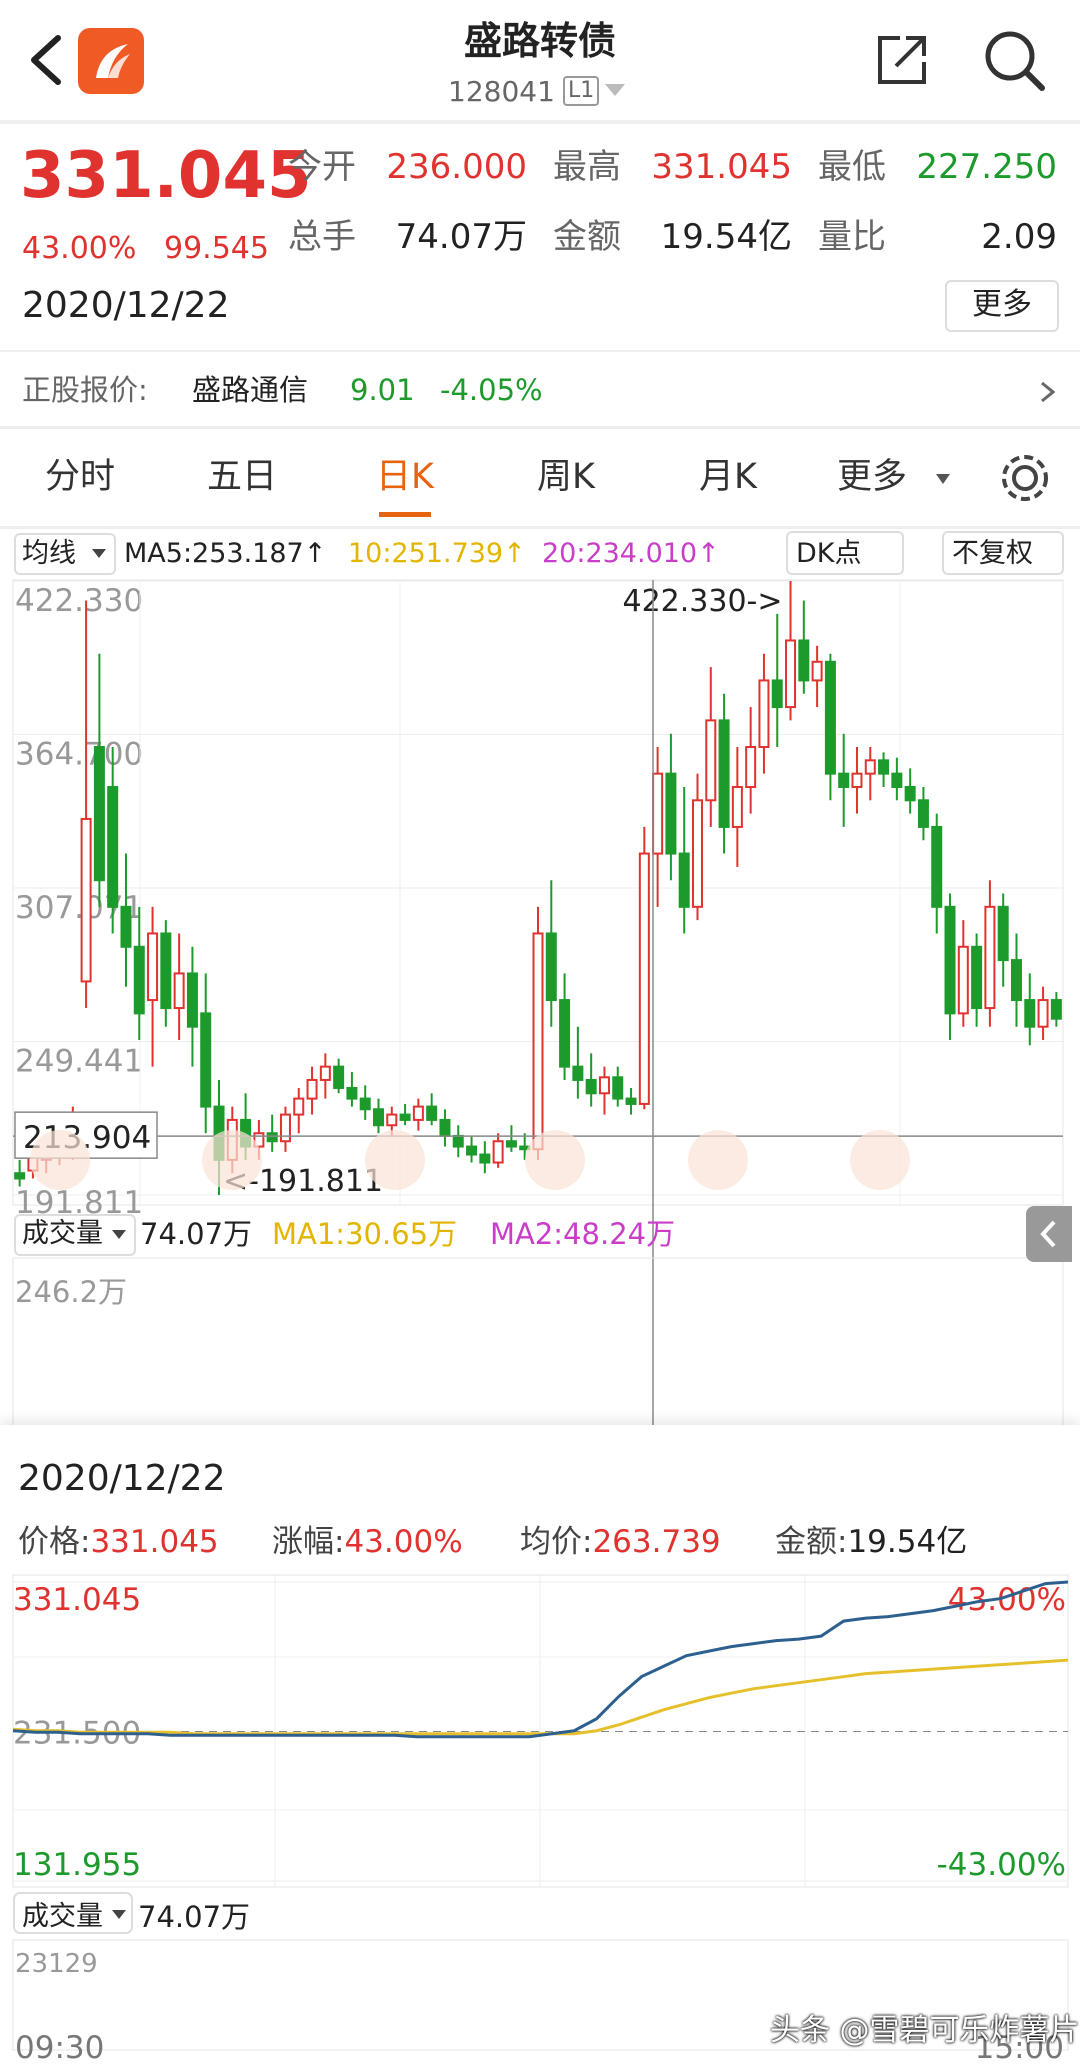  I want to click on max-annotation: 422.330->, so click(703, 601).